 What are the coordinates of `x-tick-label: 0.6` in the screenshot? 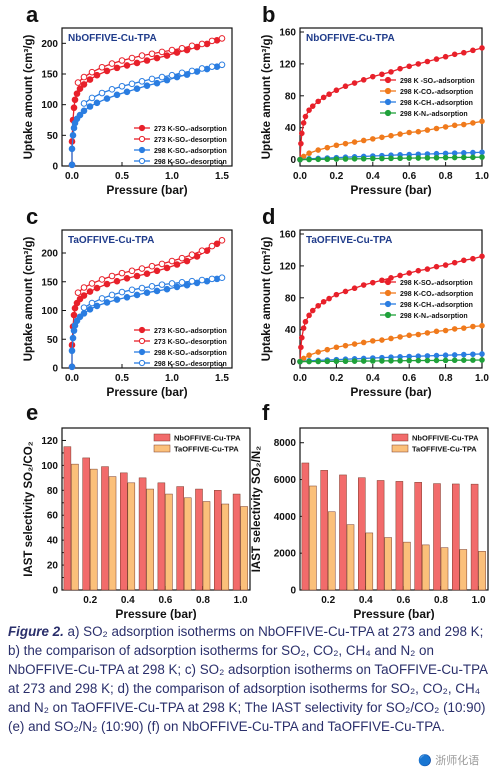 It's located at (409, 378).